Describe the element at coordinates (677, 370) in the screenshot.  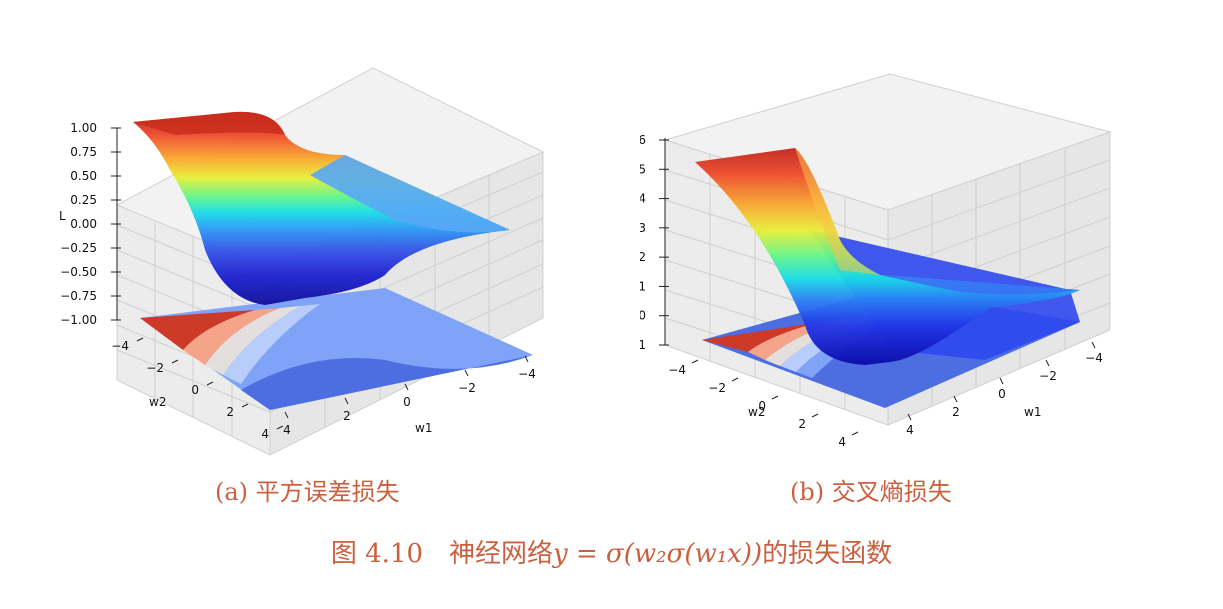
I see `y-tick-label-b: −4` at that location.